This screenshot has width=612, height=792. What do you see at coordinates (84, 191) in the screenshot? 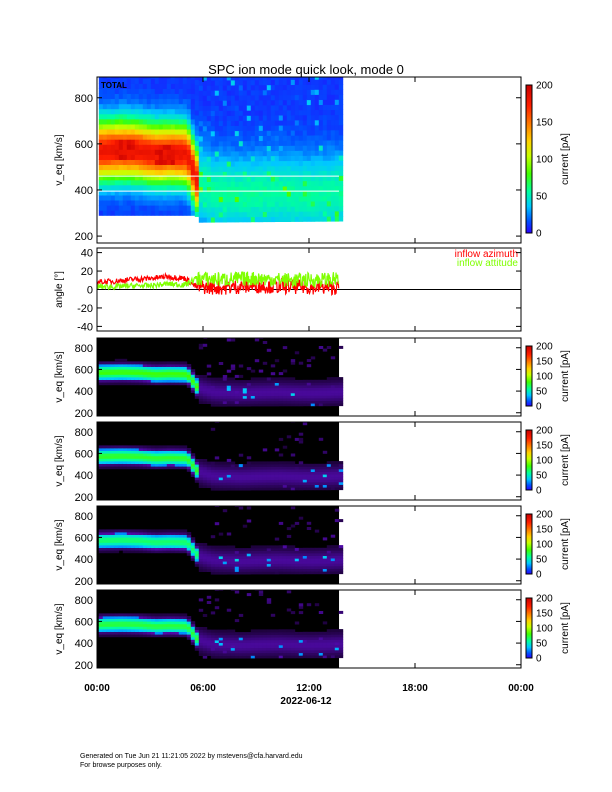
I see `y-tick-label: 400` at bounding box center [84, 191].